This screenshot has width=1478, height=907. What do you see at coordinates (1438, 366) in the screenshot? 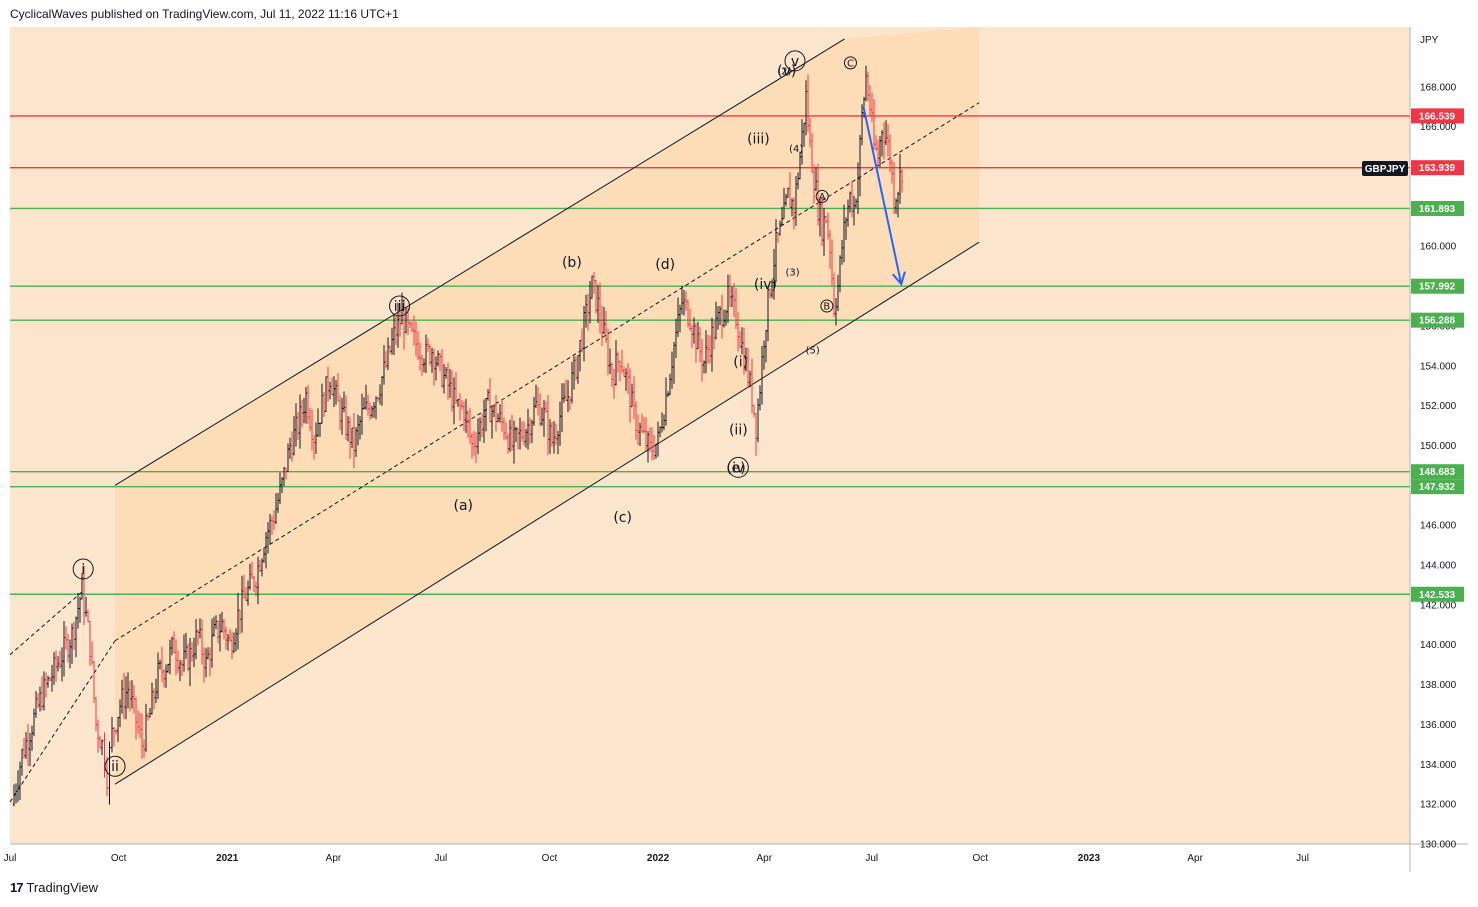
I see `price-tick-label: 154.000` at bounding box center [1438, 366].